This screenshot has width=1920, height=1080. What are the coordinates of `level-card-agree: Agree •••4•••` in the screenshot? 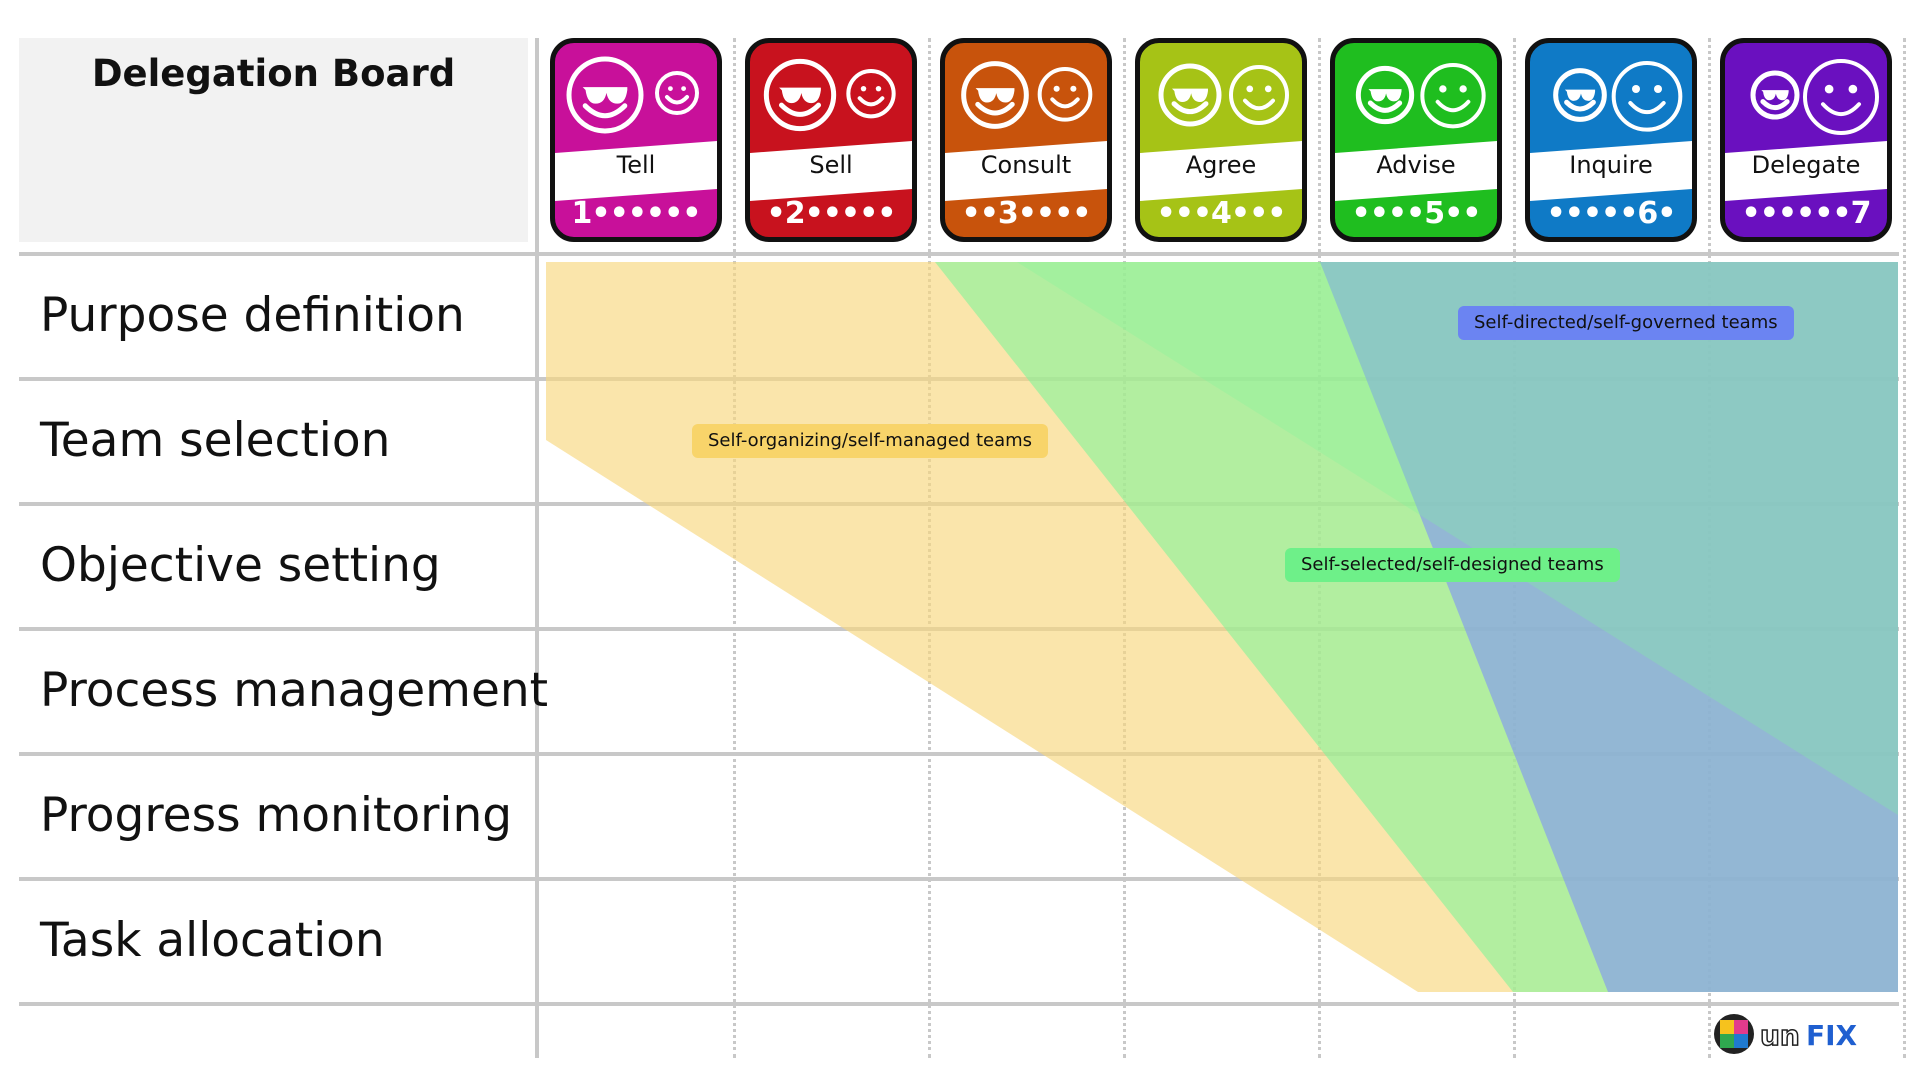 It's located at (1221, 140).